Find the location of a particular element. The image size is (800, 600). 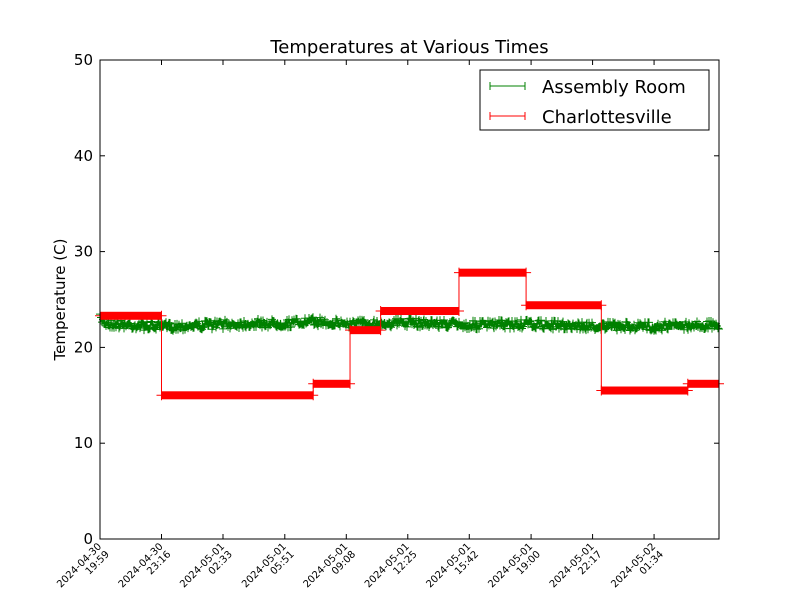

y-tick-label: 30 is located at coordinates (83, 252).